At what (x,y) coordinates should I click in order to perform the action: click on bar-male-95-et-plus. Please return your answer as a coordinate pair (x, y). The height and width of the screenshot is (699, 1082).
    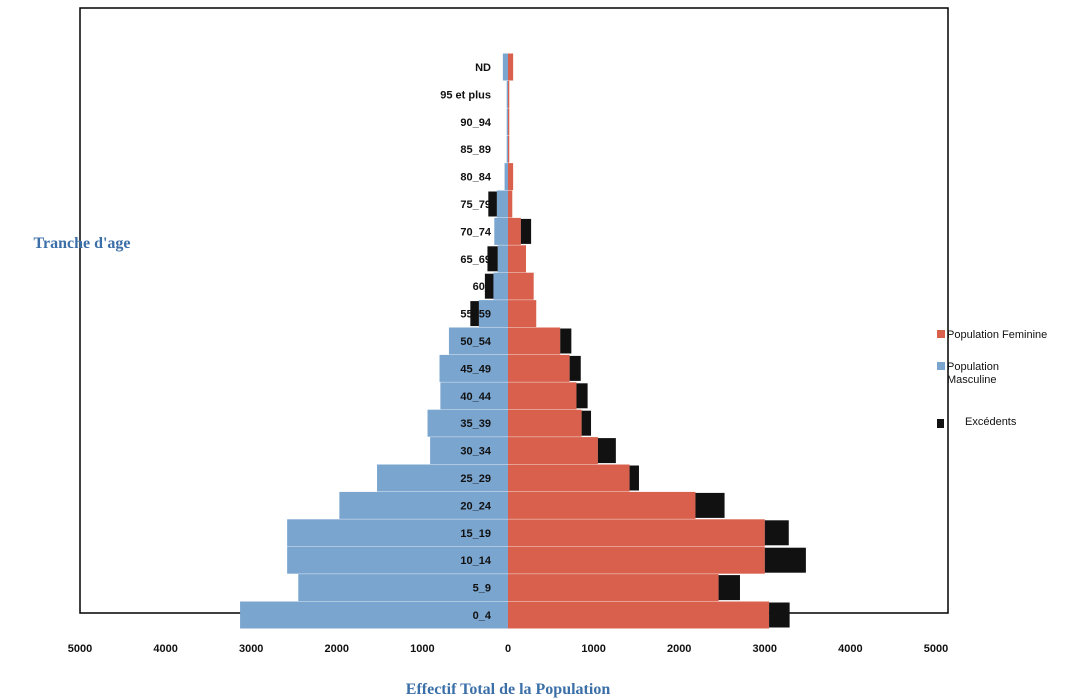
    Looking at the image, I should click on (507, 94).